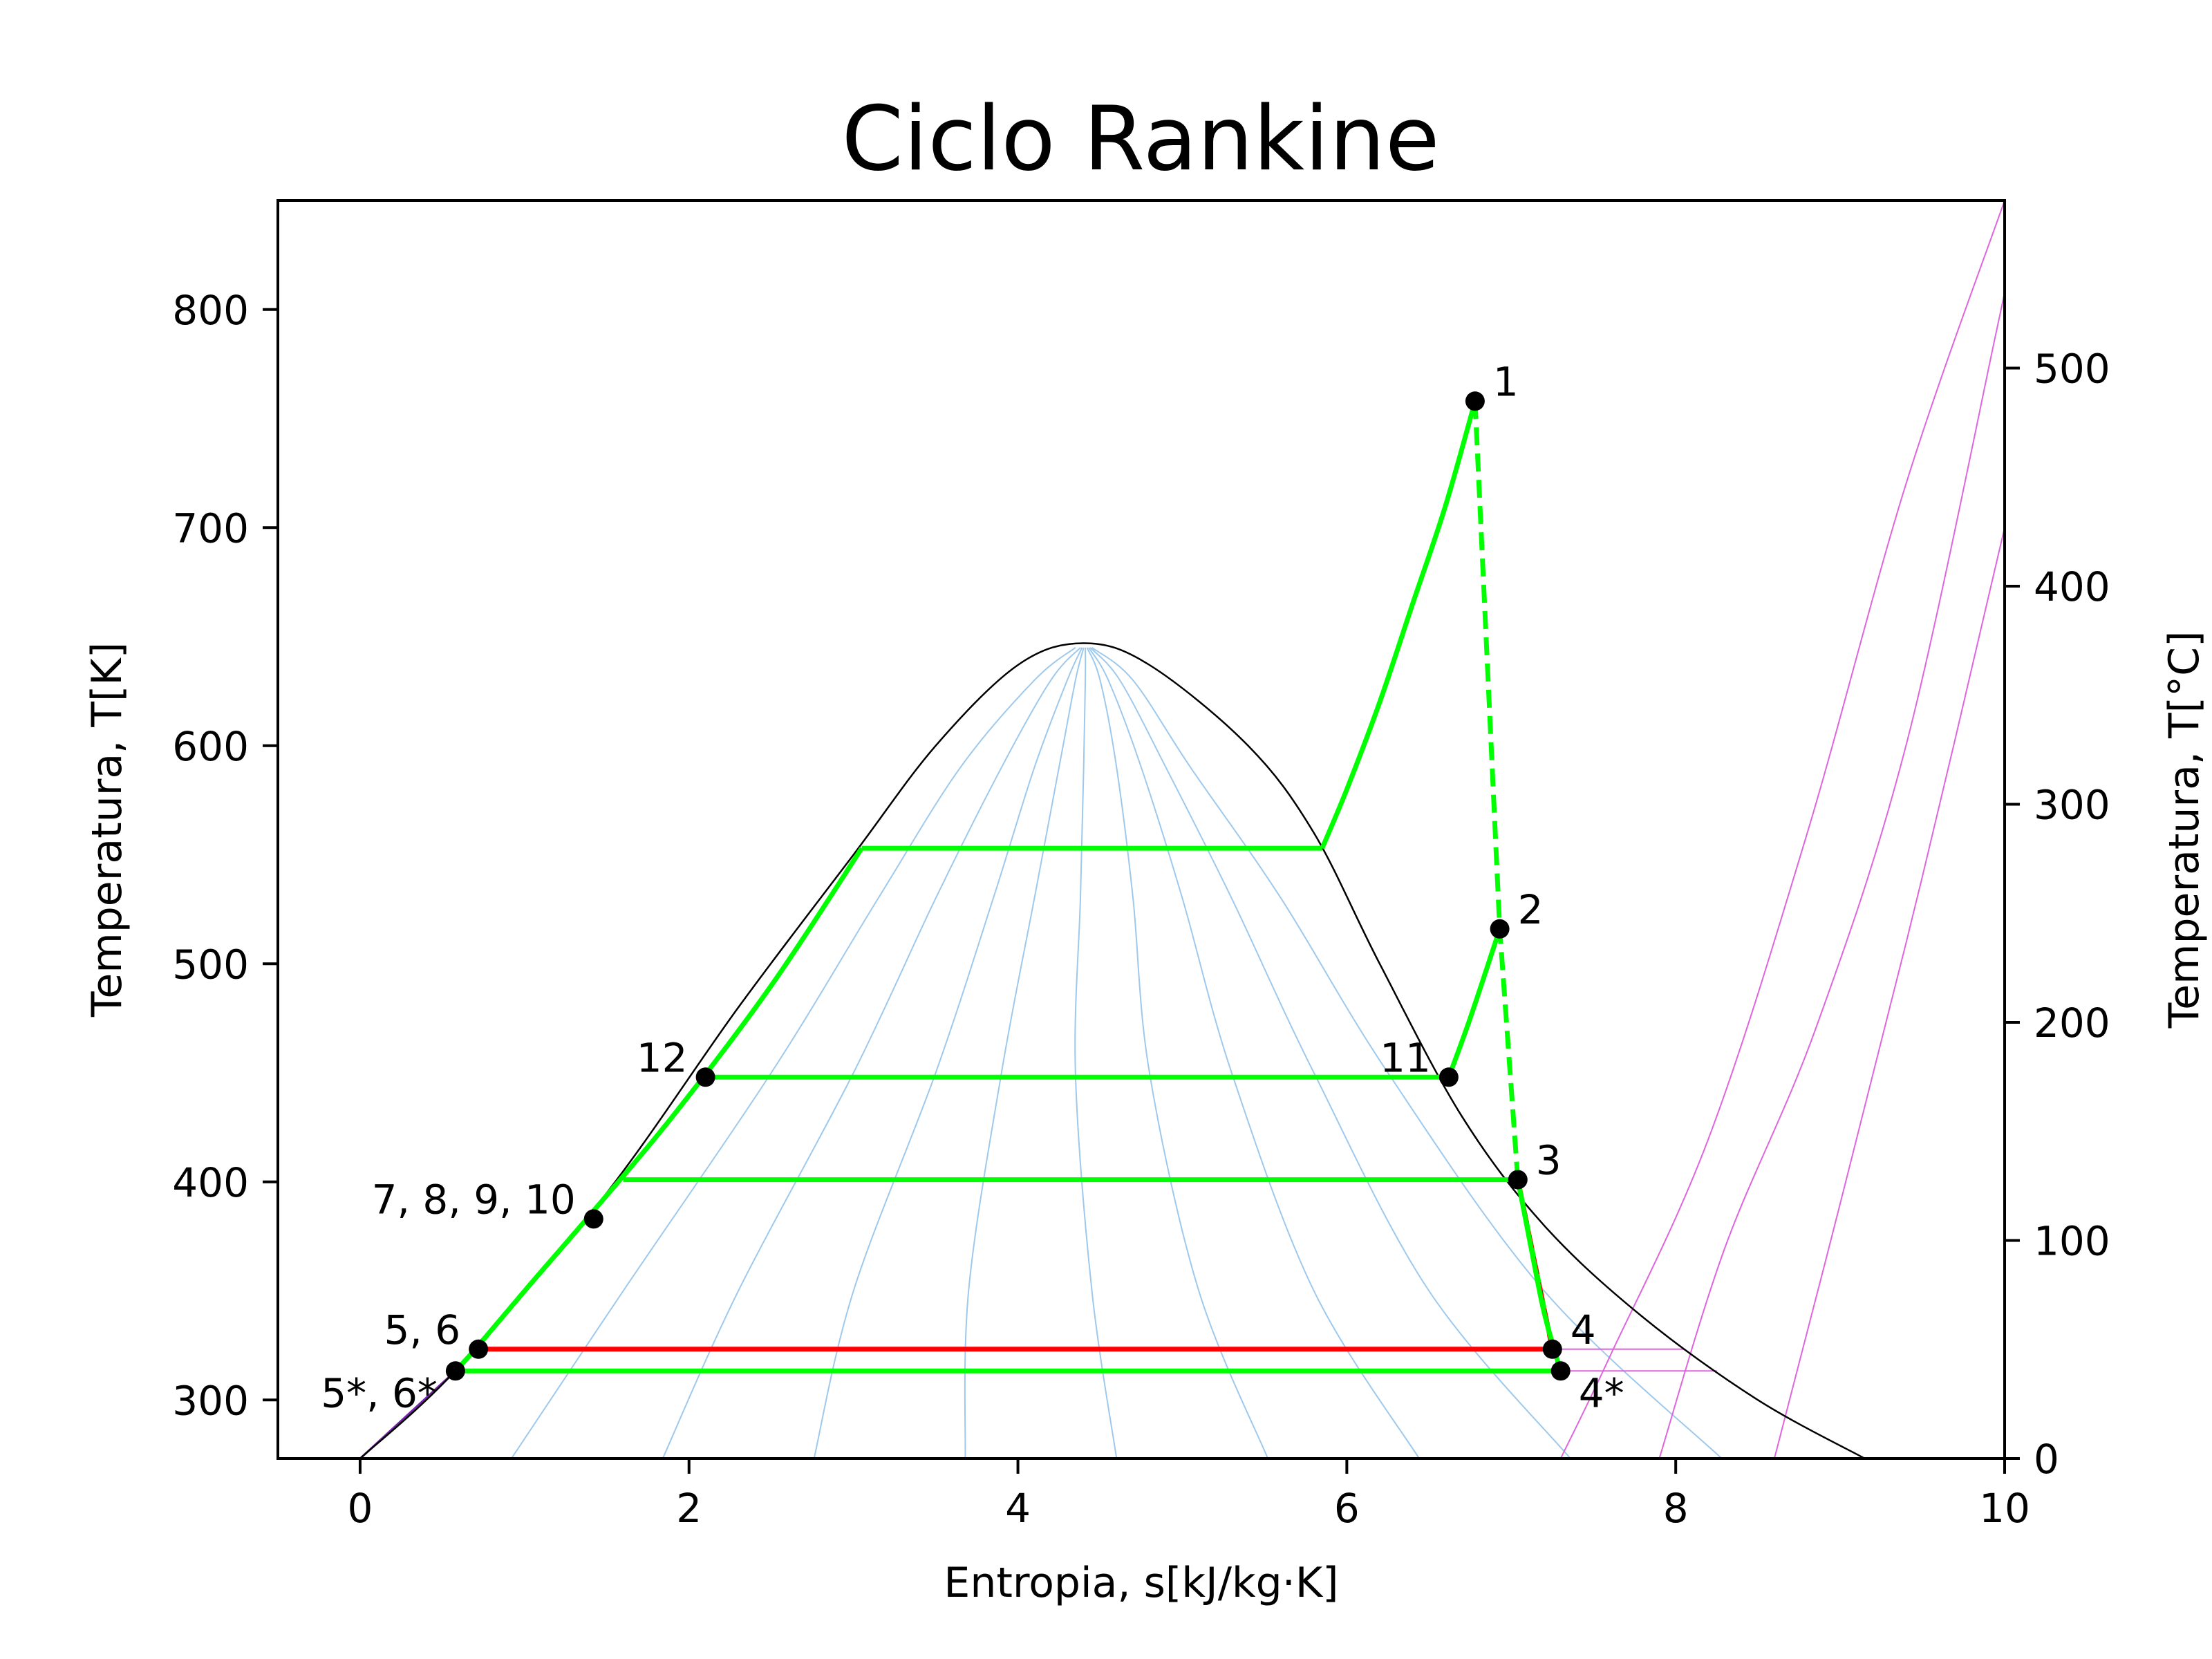 The width and height of the screenshot is (2212, 1659). What do you see at coordinates (211, 746) in the screenshot?
I see `y-tick-label: 600` at bounding box center [211, 746].